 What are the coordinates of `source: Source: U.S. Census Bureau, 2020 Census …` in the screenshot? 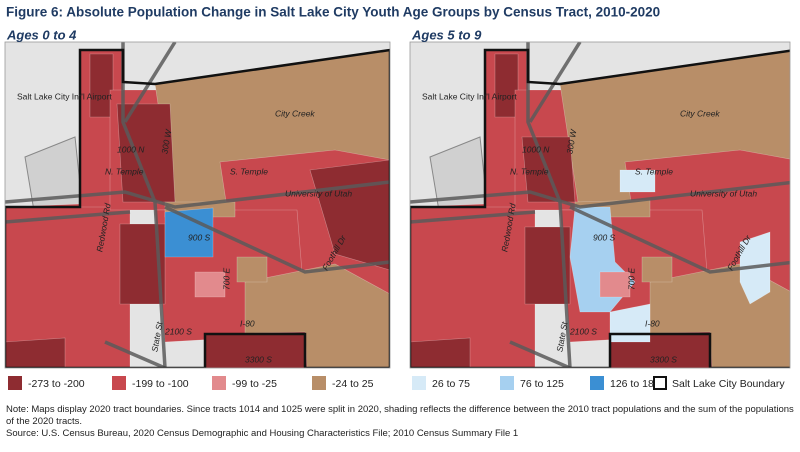 It's located at (262, 433).